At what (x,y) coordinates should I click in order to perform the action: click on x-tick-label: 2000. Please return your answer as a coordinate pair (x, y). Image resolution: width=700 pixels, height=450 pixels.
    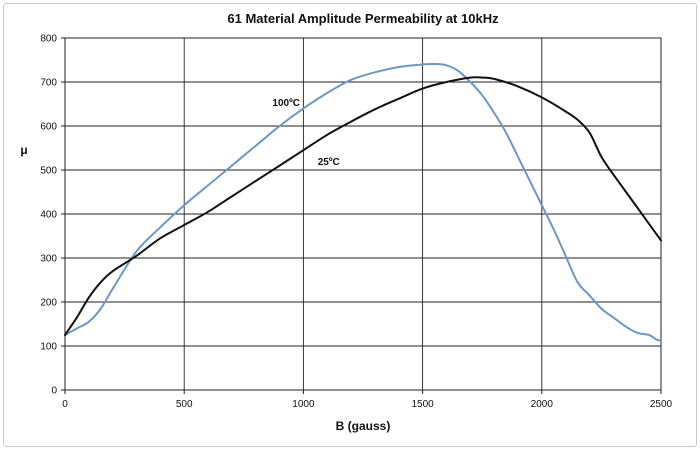
    Looking at the image, I should click on (542, 404).